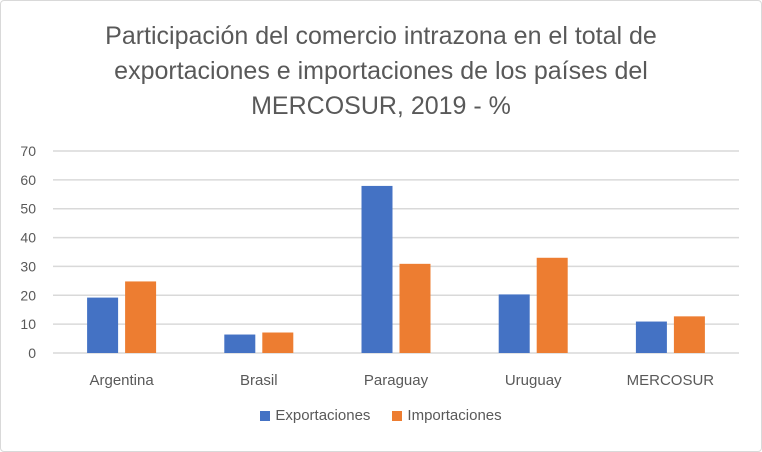  Describe the element at coordinates (278, 342) in the screenshot. I see `bar-importaciones-brasil` at that location.